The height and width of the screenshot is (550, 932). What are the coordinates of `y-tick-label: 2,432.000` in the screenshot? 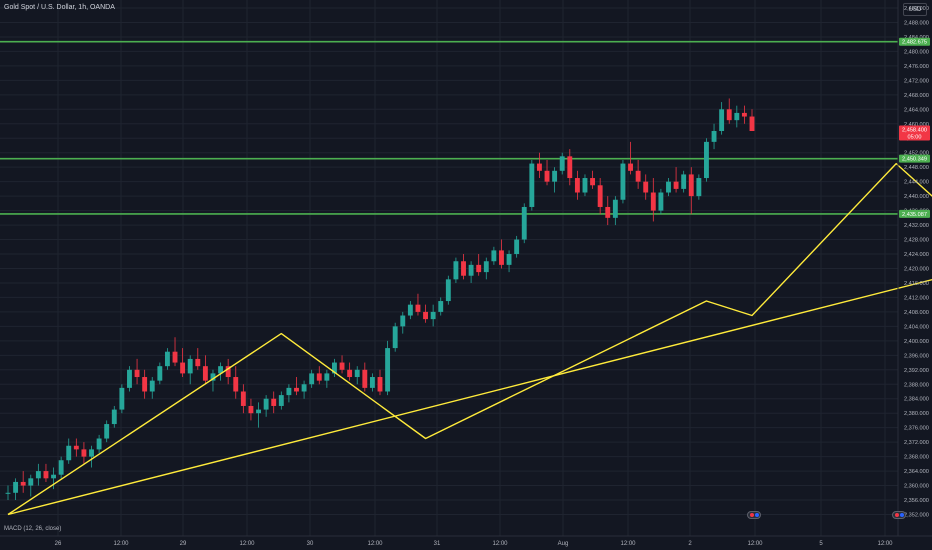 It's located at (916, 226).